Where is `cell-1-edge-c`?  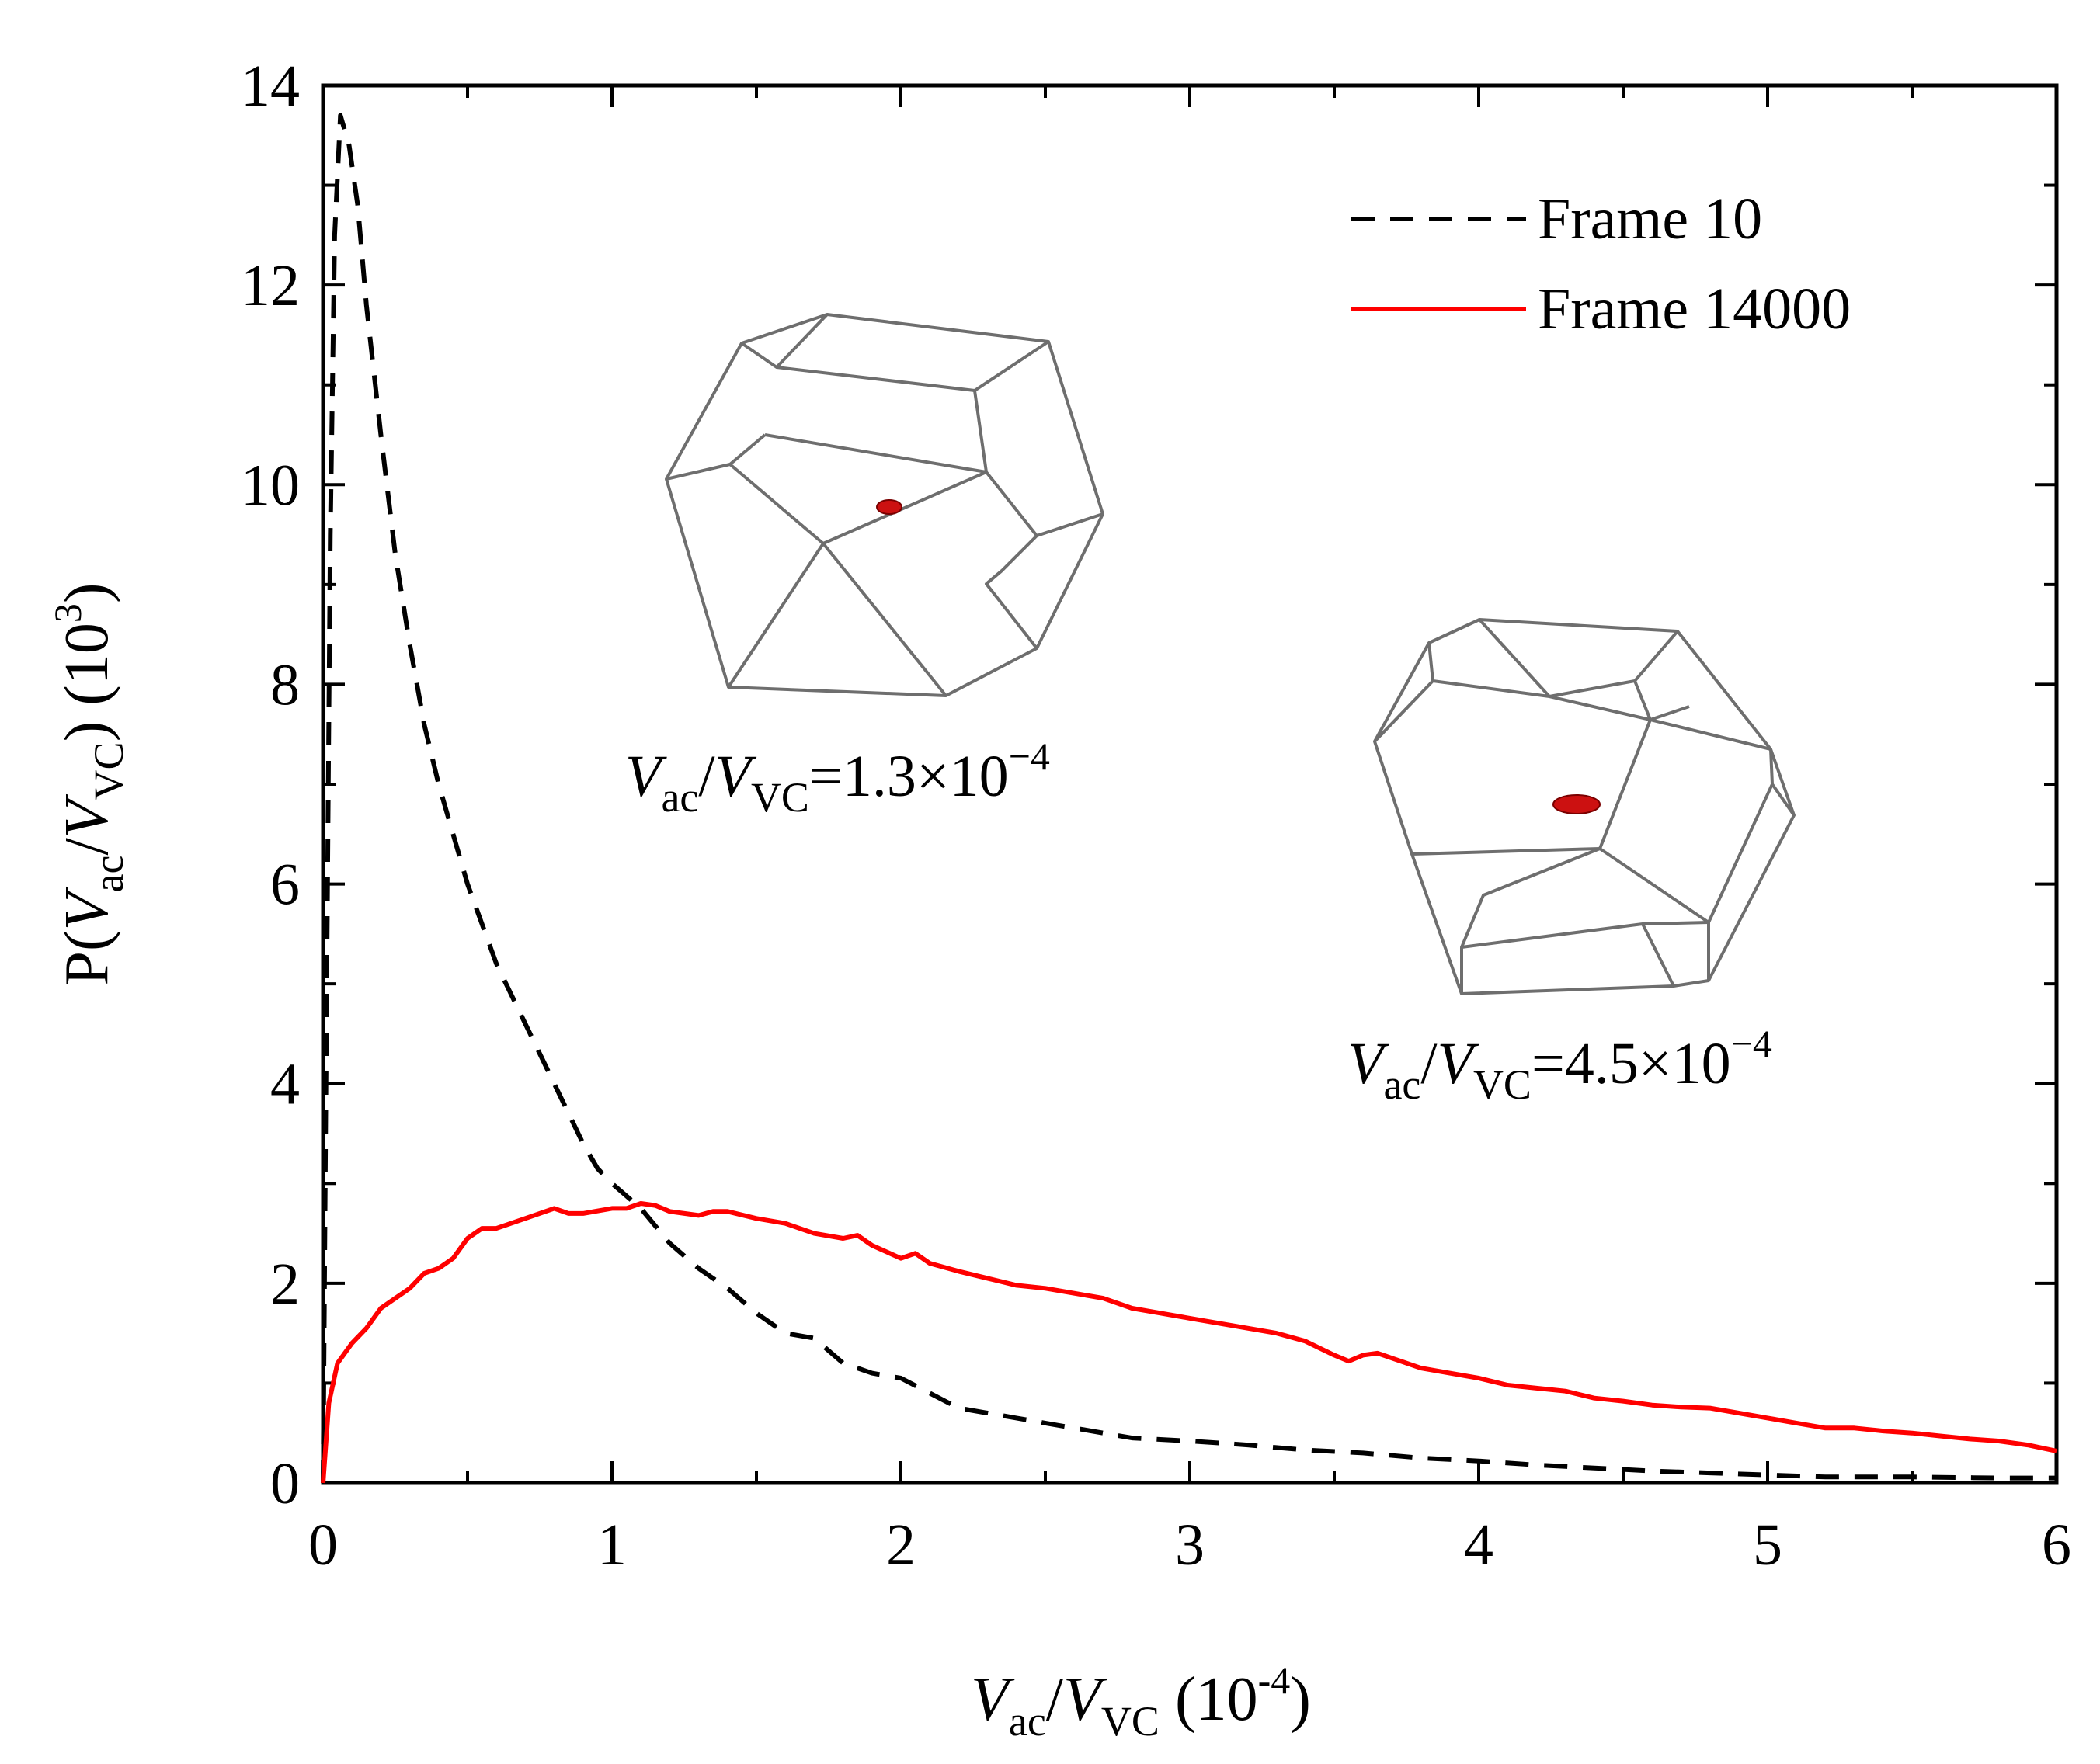
cell-1-edge-c is located at coordinates (716, 457).